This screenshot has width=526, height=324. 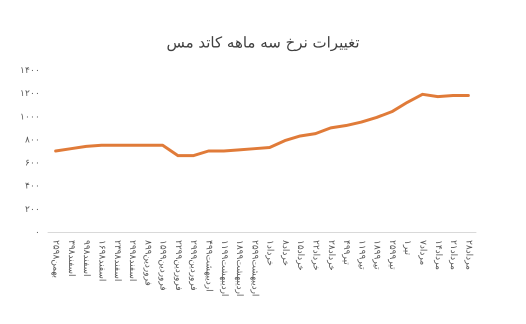 What do you see at coordinates (407, 248) in the screenshot?
I see `x-tick-label: ۱تیر` at bounding box center [407, 248].